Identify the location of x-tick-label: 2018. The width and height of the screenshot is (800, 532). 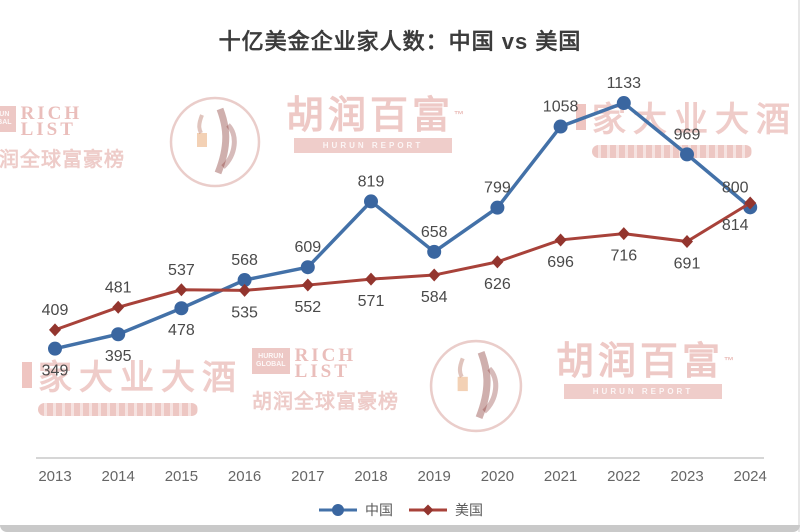
(370, 476).